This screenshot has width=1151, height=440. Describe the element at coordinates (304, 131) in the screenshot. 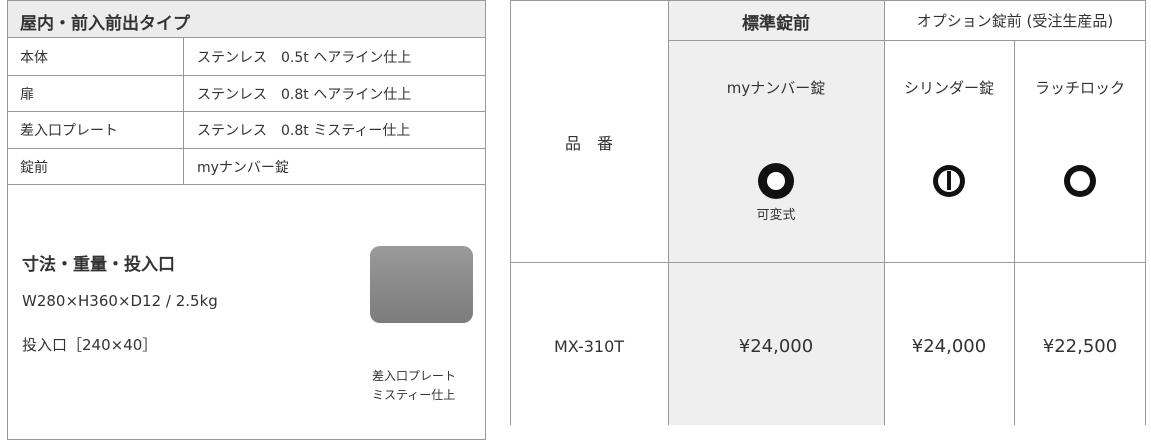

I see `spec-value: ステンレス 0.8t ミスティー仕上` at that location.